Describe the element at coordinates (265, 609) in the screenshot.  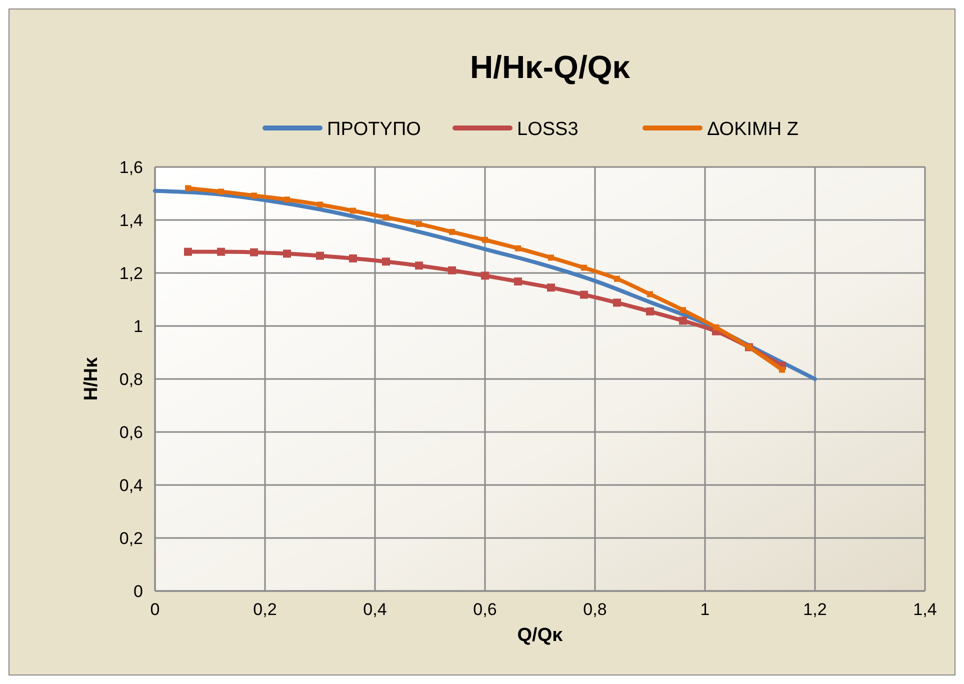
I see `x-tick-label: 0,2` at that location.